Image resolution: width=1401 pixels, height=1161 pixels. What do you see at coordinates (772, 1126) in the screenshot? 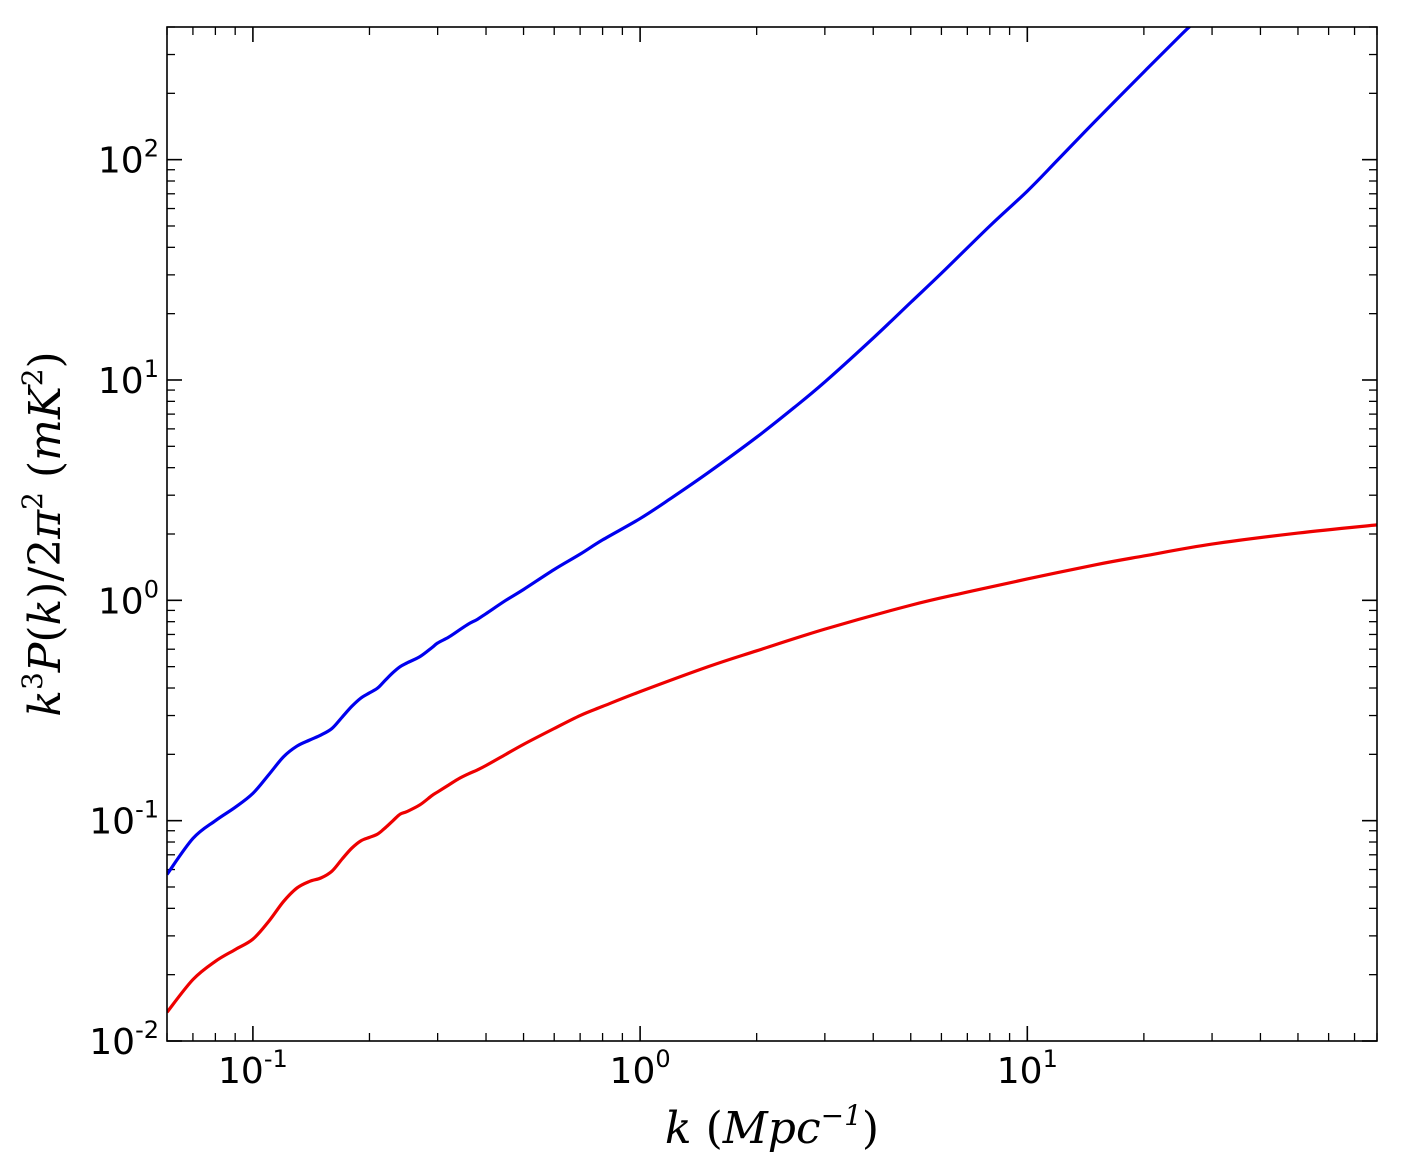
I see `x-axis-title: k (Mpc−1)` at bounding box center [772, 1126].